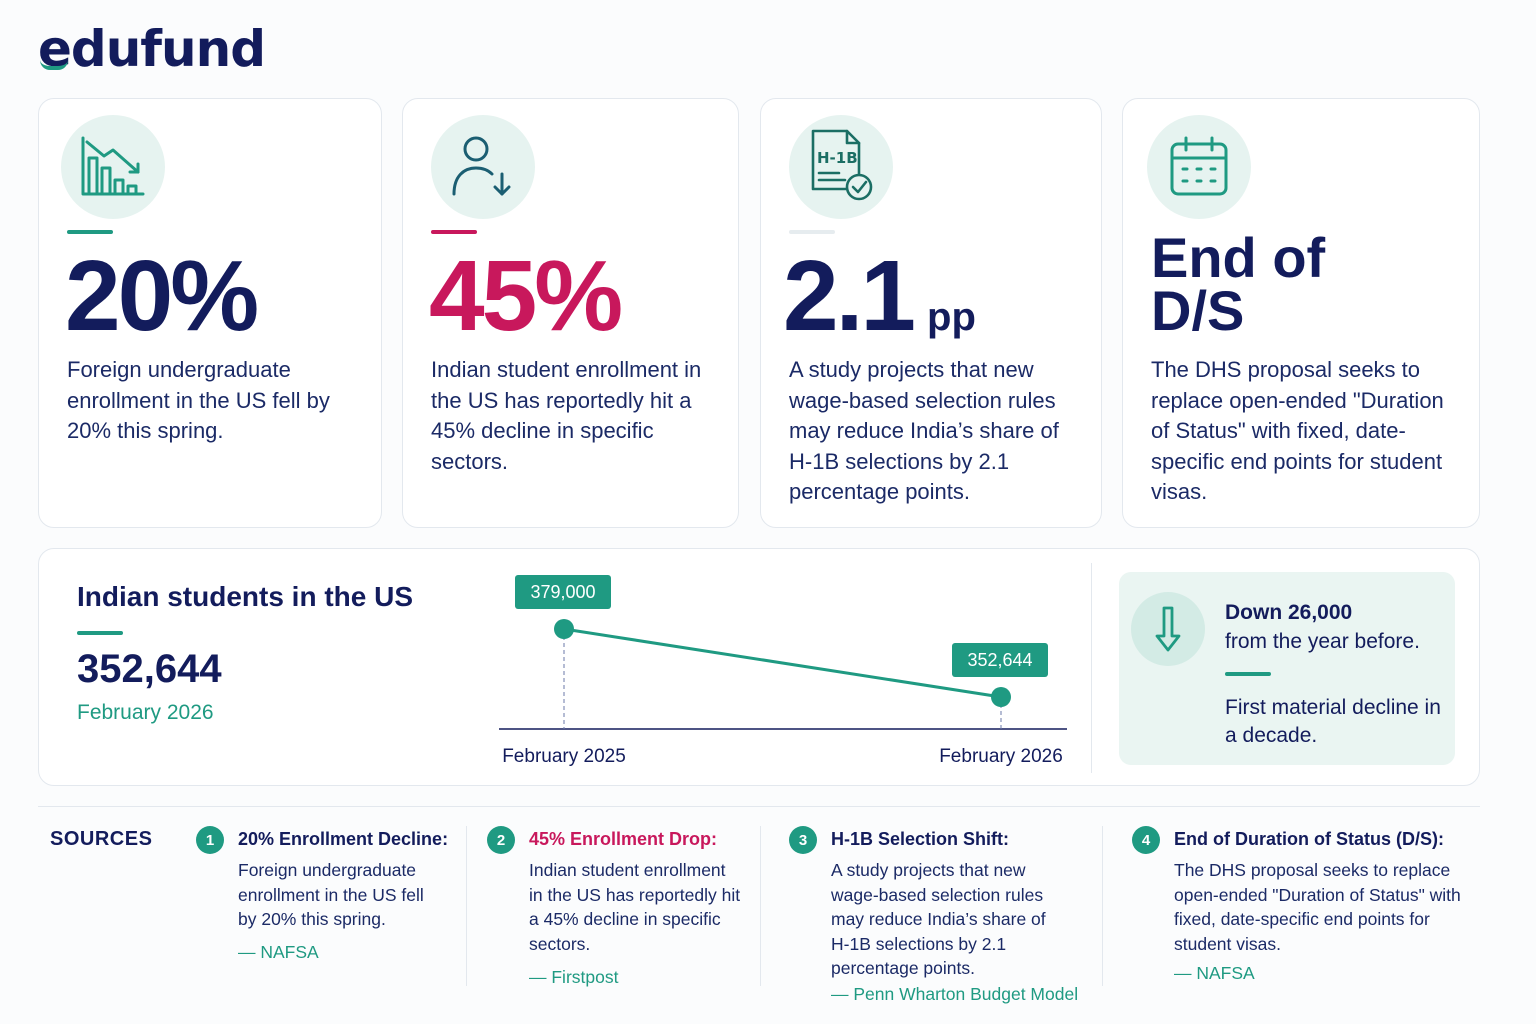 The image size is (1536, 1024). I want to click on stat-value-row: 2.1 pp, so click(879, 296).